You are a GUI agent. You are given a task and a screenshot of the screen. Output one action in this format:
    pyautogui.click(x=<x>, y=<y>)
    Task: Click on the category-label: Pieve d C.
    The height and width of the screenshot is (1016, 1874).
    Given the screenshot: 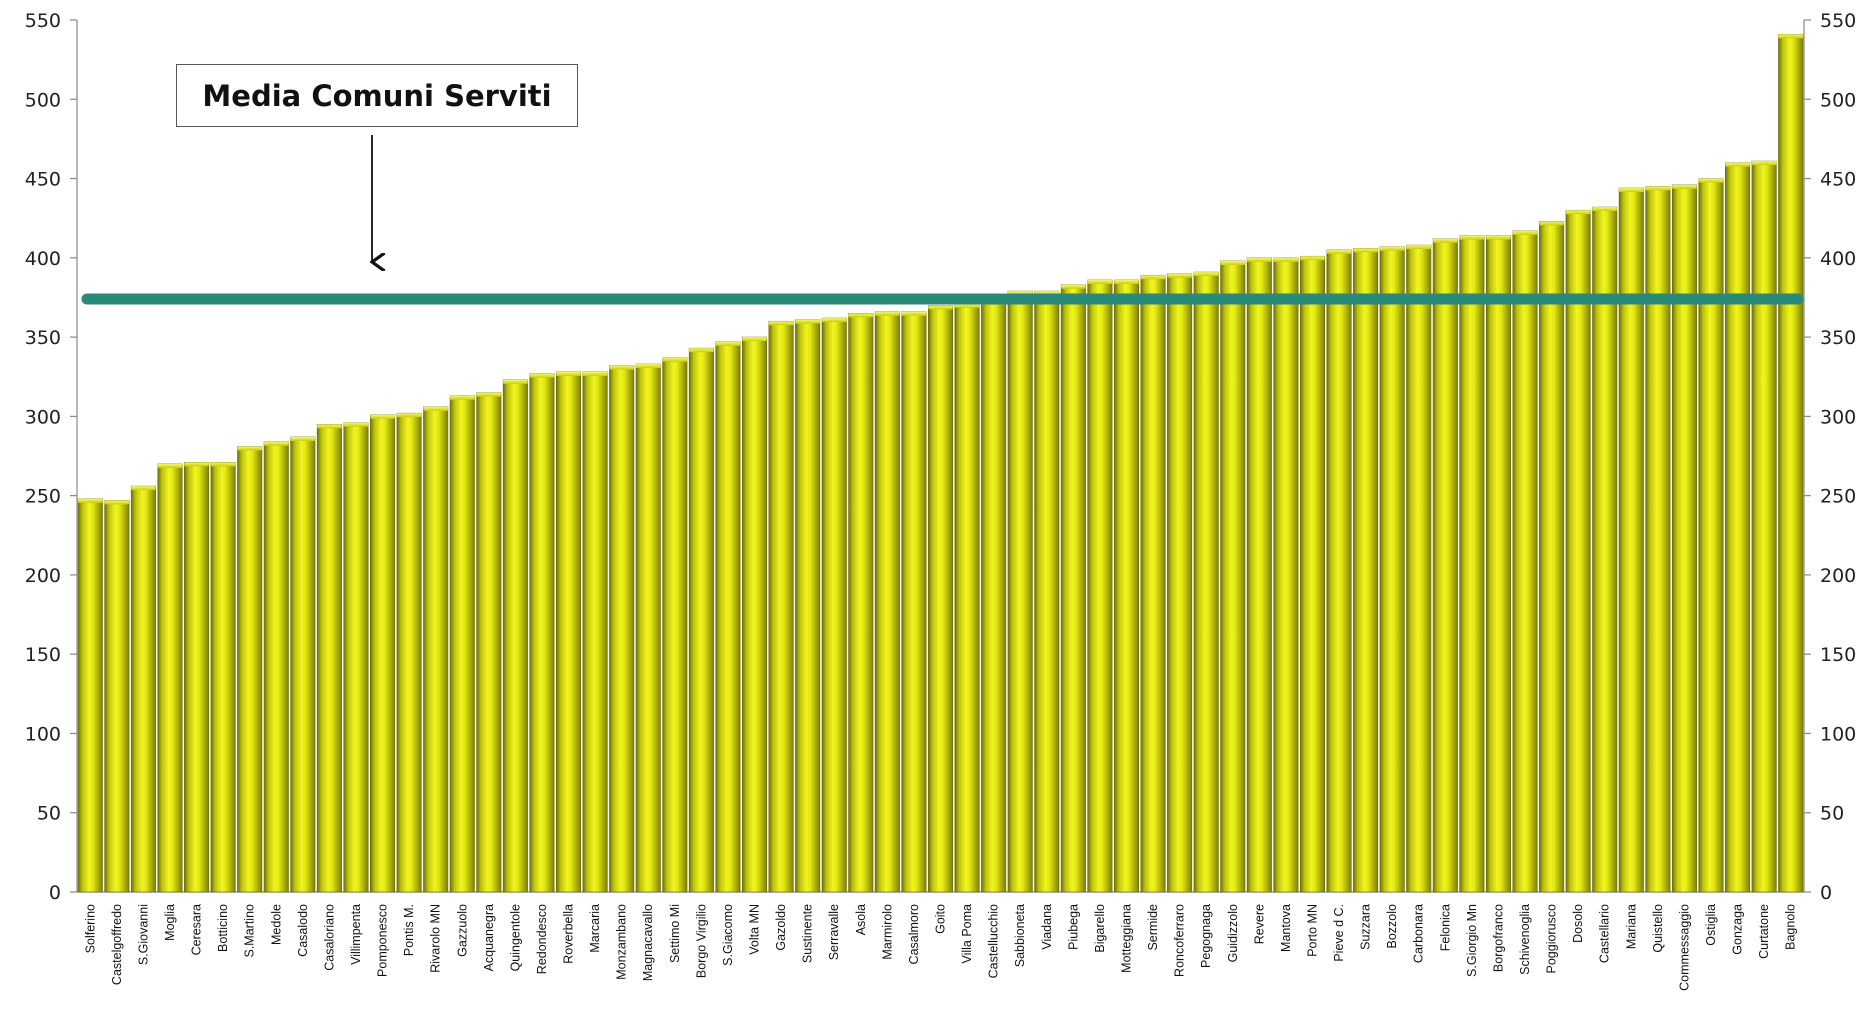 What is the action you would take?
    pyautogui.click(x=1339, y=933)
    